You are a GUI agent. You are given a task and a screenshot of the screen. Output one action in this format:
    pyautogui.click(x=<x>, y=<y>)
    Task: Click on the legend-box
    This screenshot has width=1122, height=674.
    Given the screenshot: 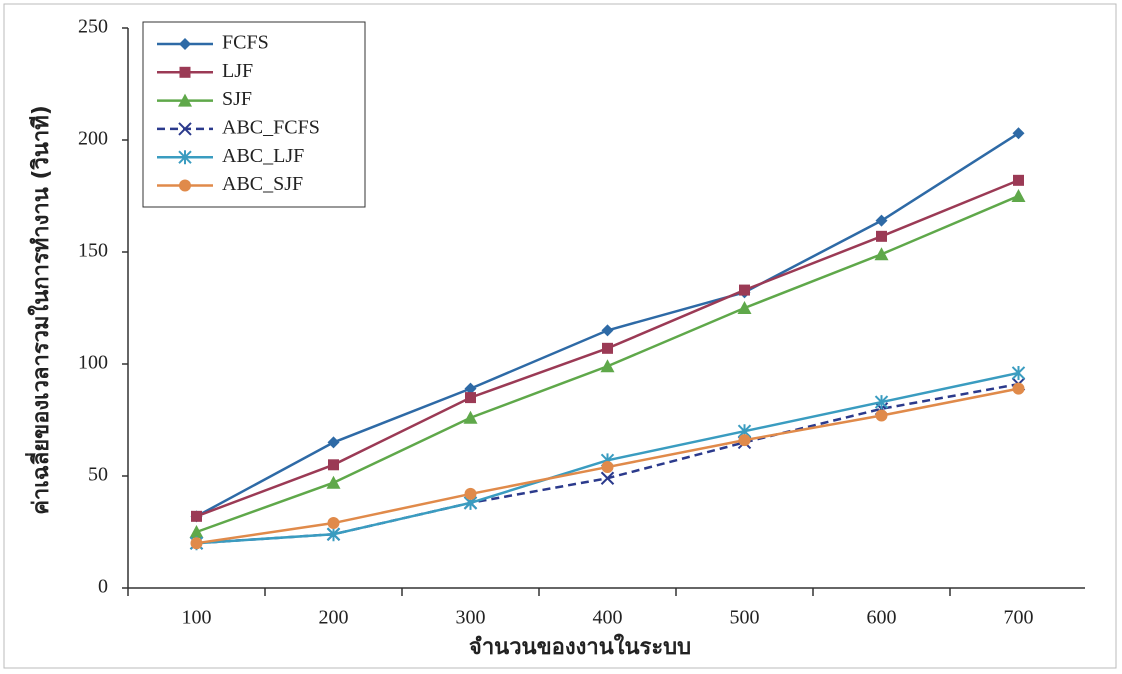 What is the action you would take?
    pyautogui.click(x=254, y=114)
    